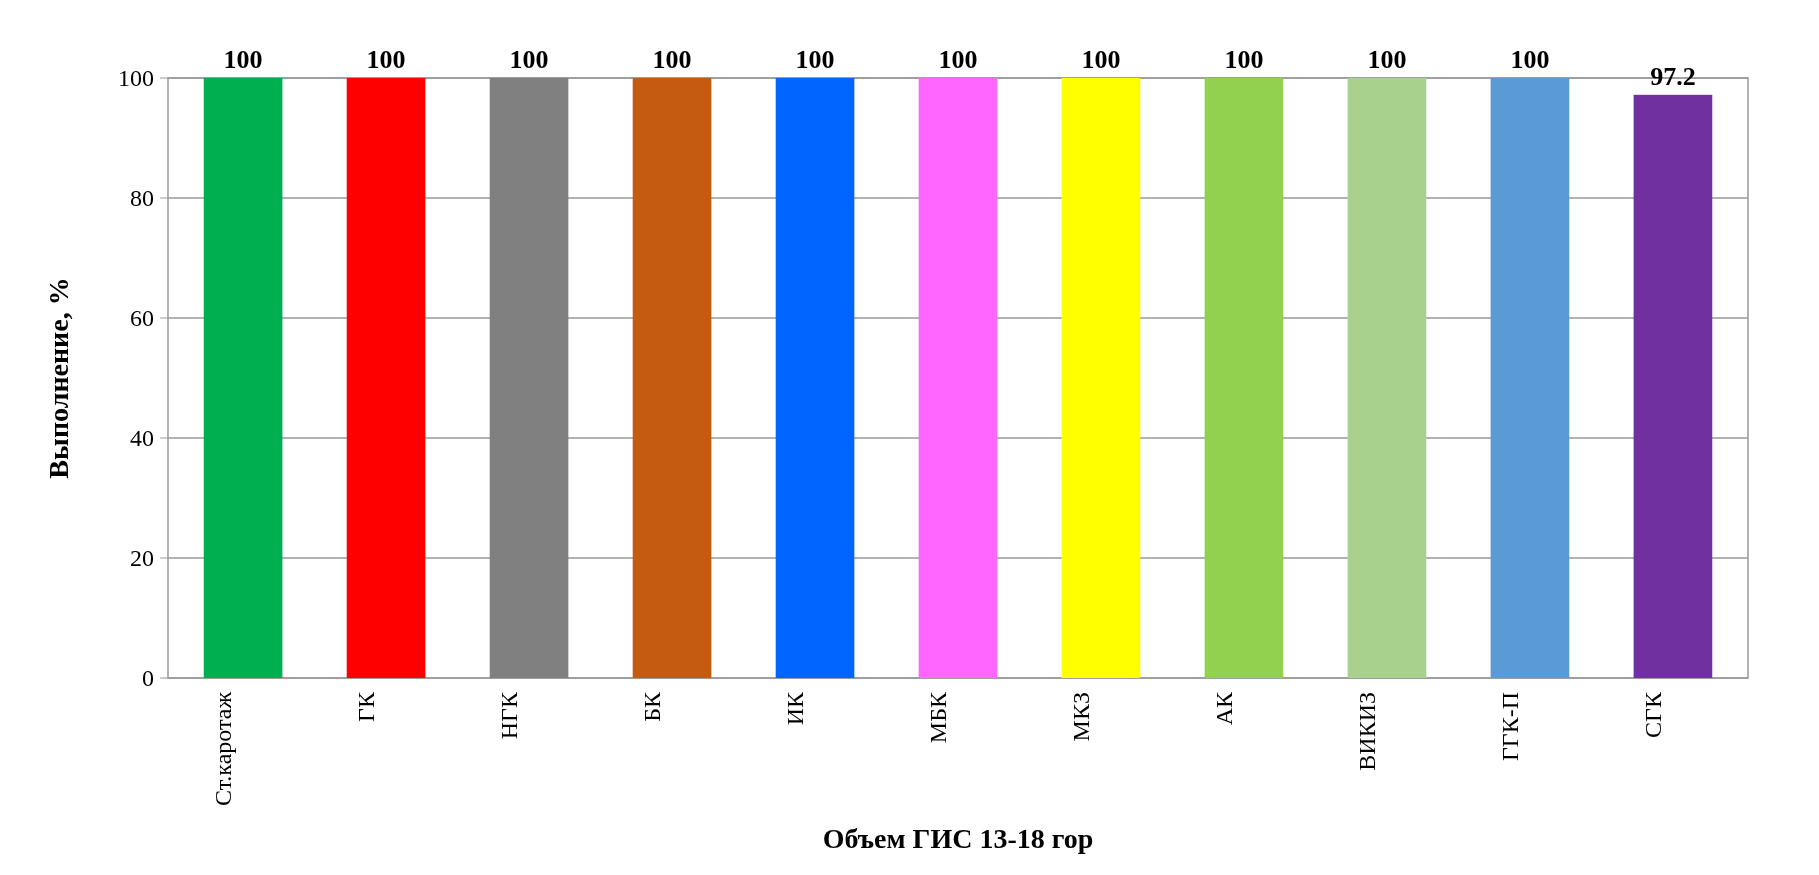 The height and width of the screenshot is (875, 1819). Describe the element at coordinates (142, 558) in the screenshot. I see `y-tick-label: 20` at that location.